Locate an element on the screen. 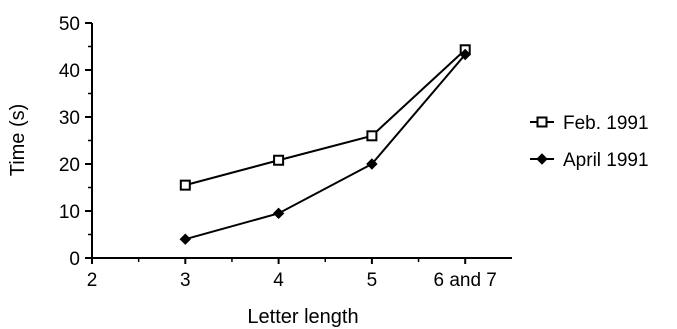 The height and width of the screenshot is (329, 677). x-tick-label: 4 is located at coordinates (278, 280).